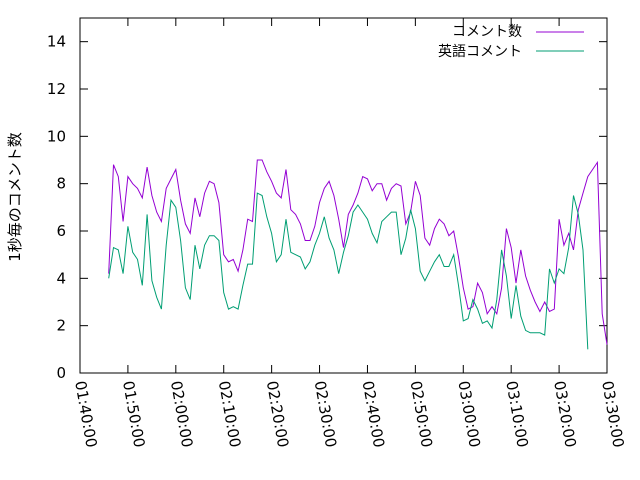 The width and height of the screenshot is (640, 480). What do you see at coordinates (61, 184) in the screenshot?
I see `y-tick-label: 8` at bounding box center [61, 184].